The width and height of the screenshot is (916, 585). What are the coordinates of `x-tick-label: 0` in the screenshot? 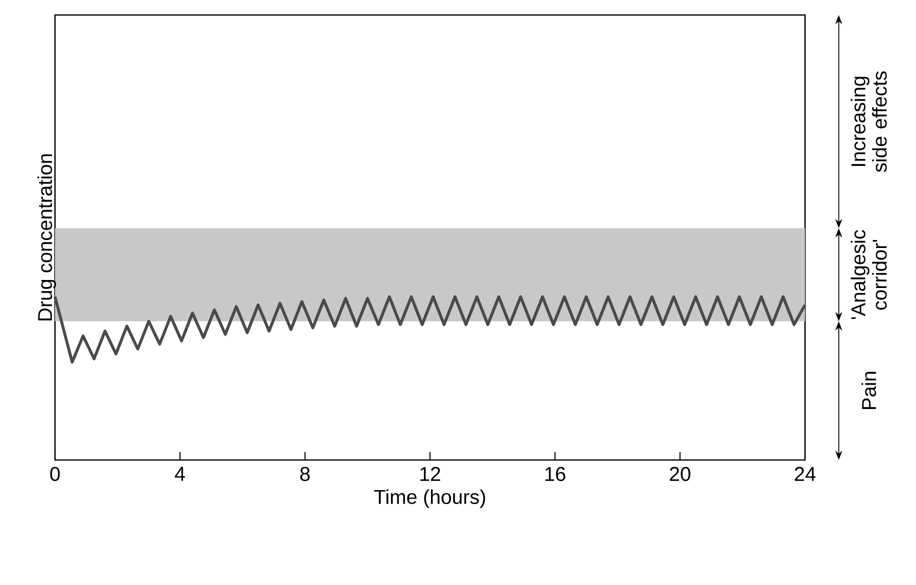 It's located at (55, 474).